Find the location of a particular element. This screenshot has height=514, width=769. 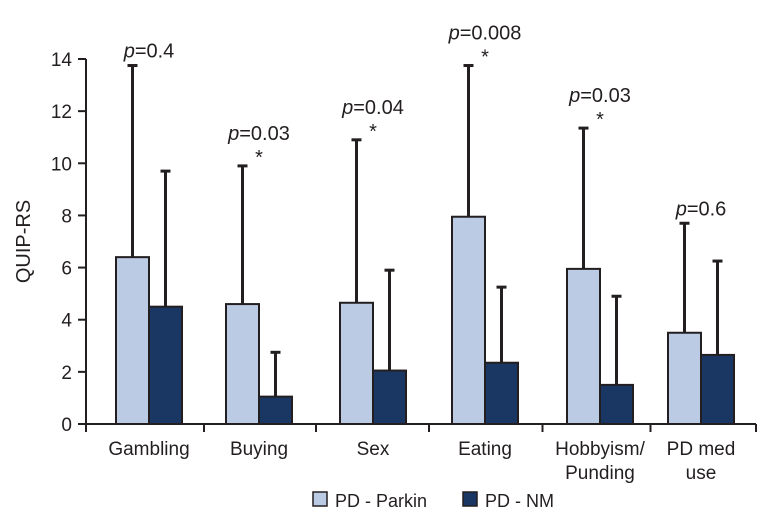

y-tick-label: 12 is located at coordinates (61, 112).